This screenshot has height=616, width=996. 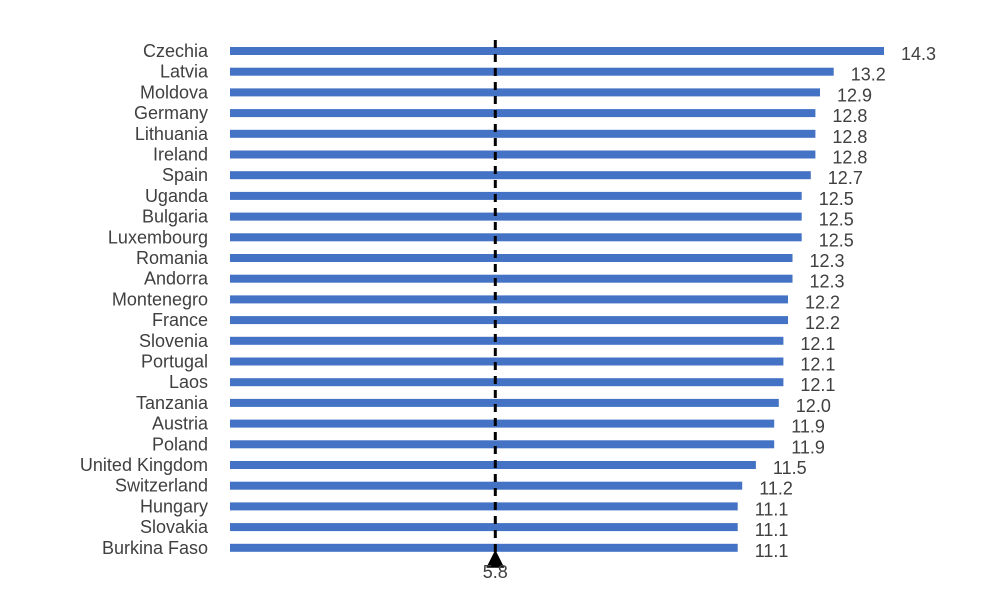 What do you see at coordinates (144, 465) in the screenshot?
I see `category-label: United Kingdom` at bounding box center [144, 465].